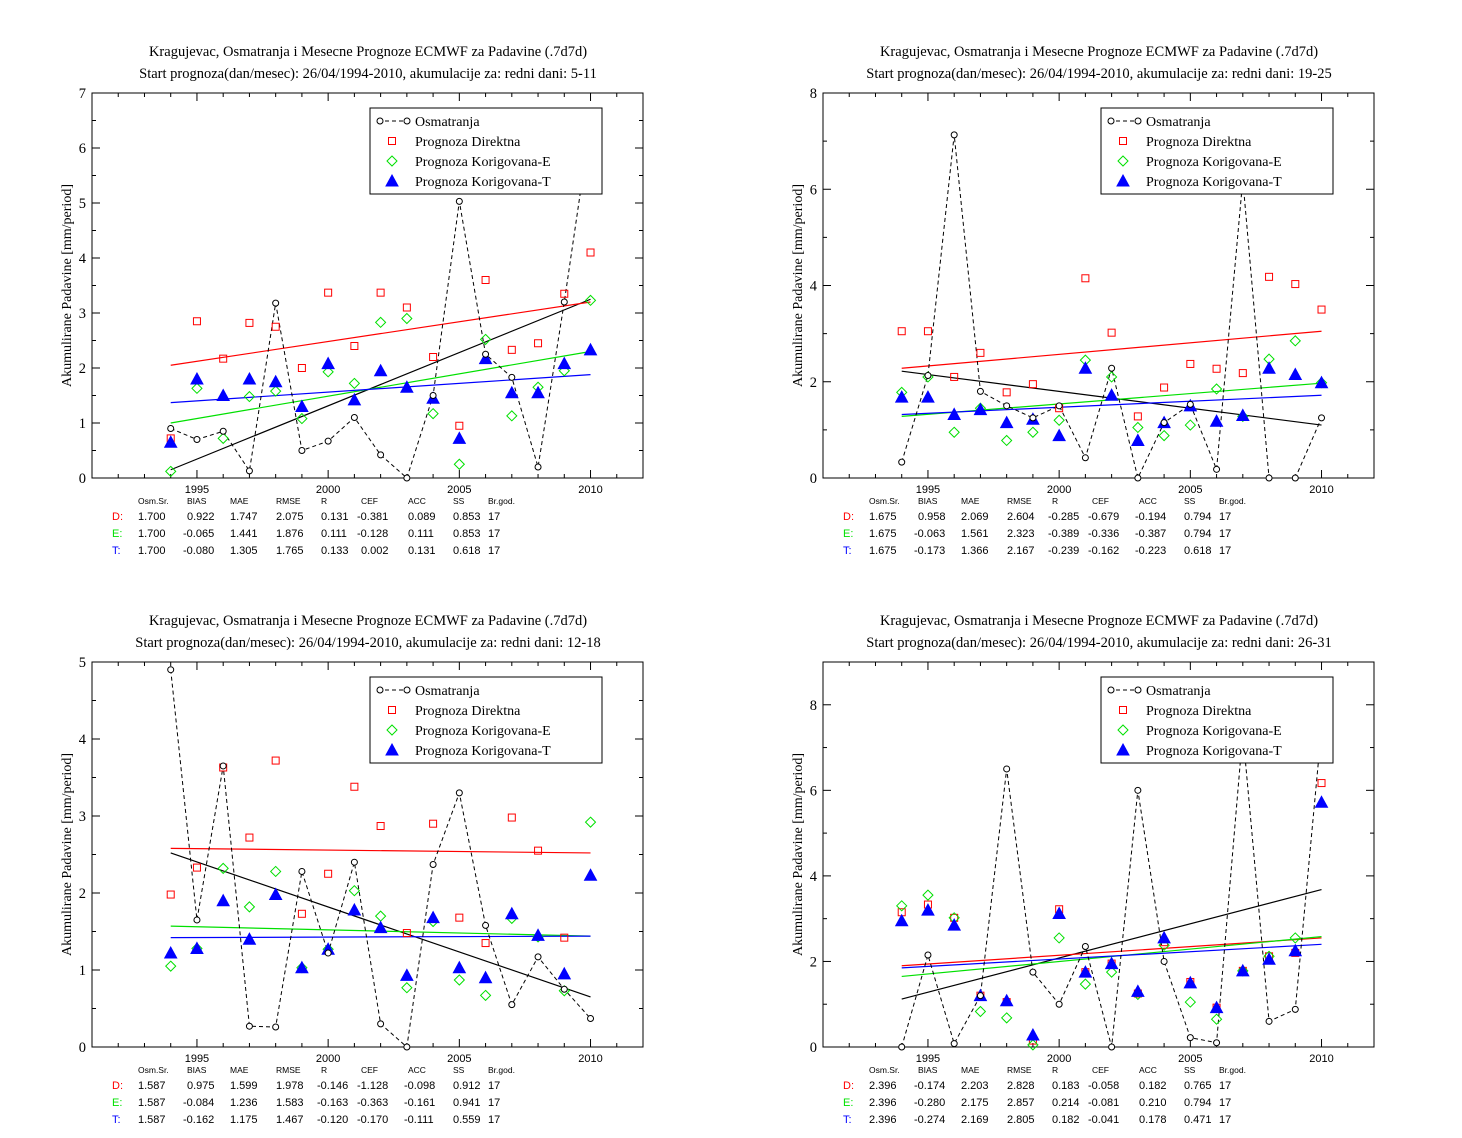 Image resolution: width=1462 pixels, height=1138 pixels. I want to click on x-tick-label: 2005, so click(1190, 1059).